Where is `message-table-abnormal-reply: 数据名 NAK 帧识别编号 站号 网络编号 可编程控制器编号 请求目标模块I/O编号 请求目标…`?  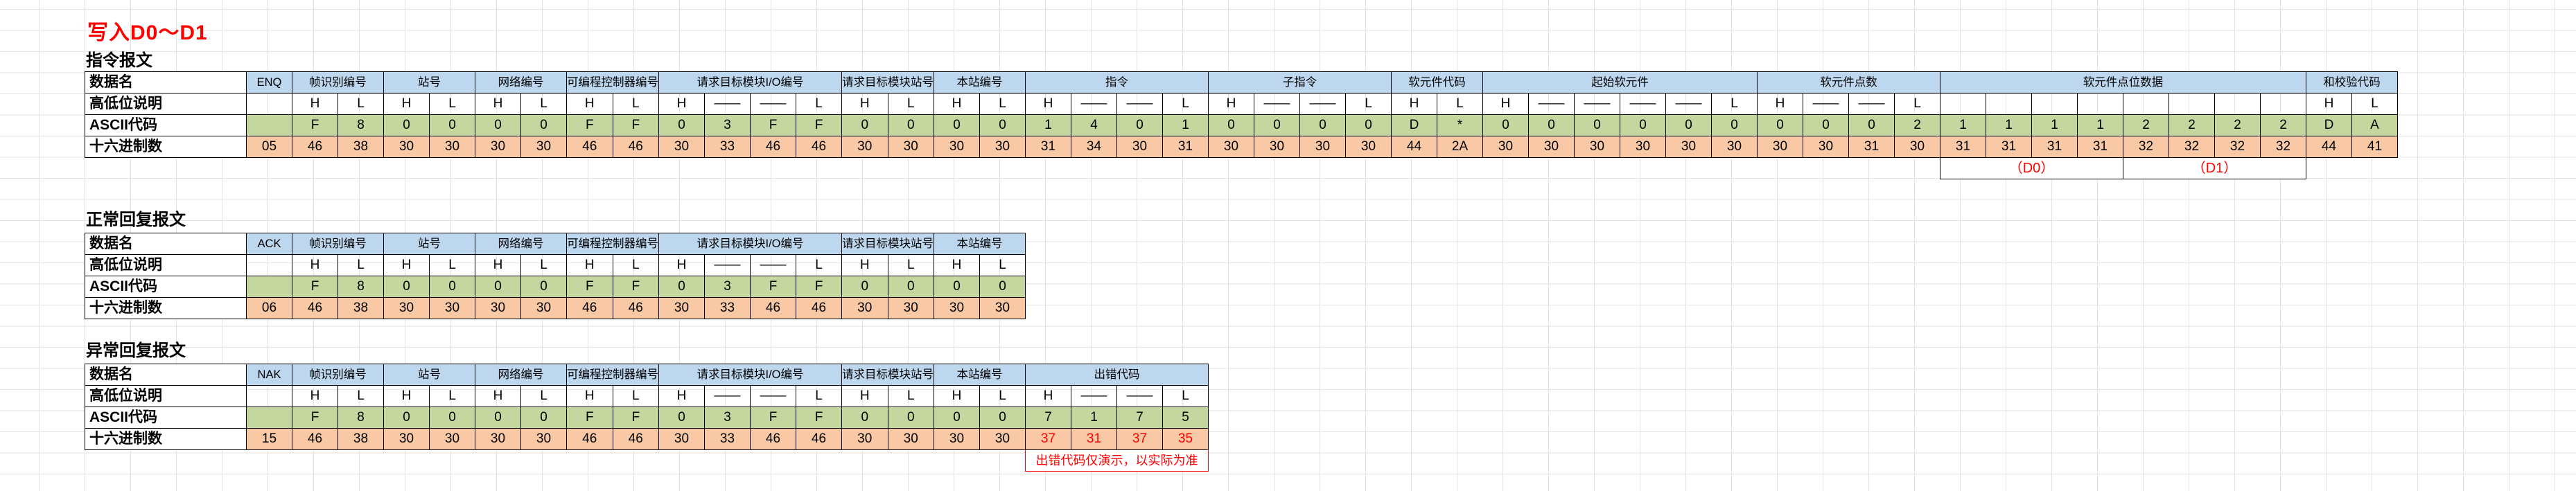 message-table-abnormal-reply: 数据名 NAK 帧识别编号 站号 网络编号 可编程控制器编号 请求目标模块I/O编号 请求目标… is located at coordinates (647, 418).